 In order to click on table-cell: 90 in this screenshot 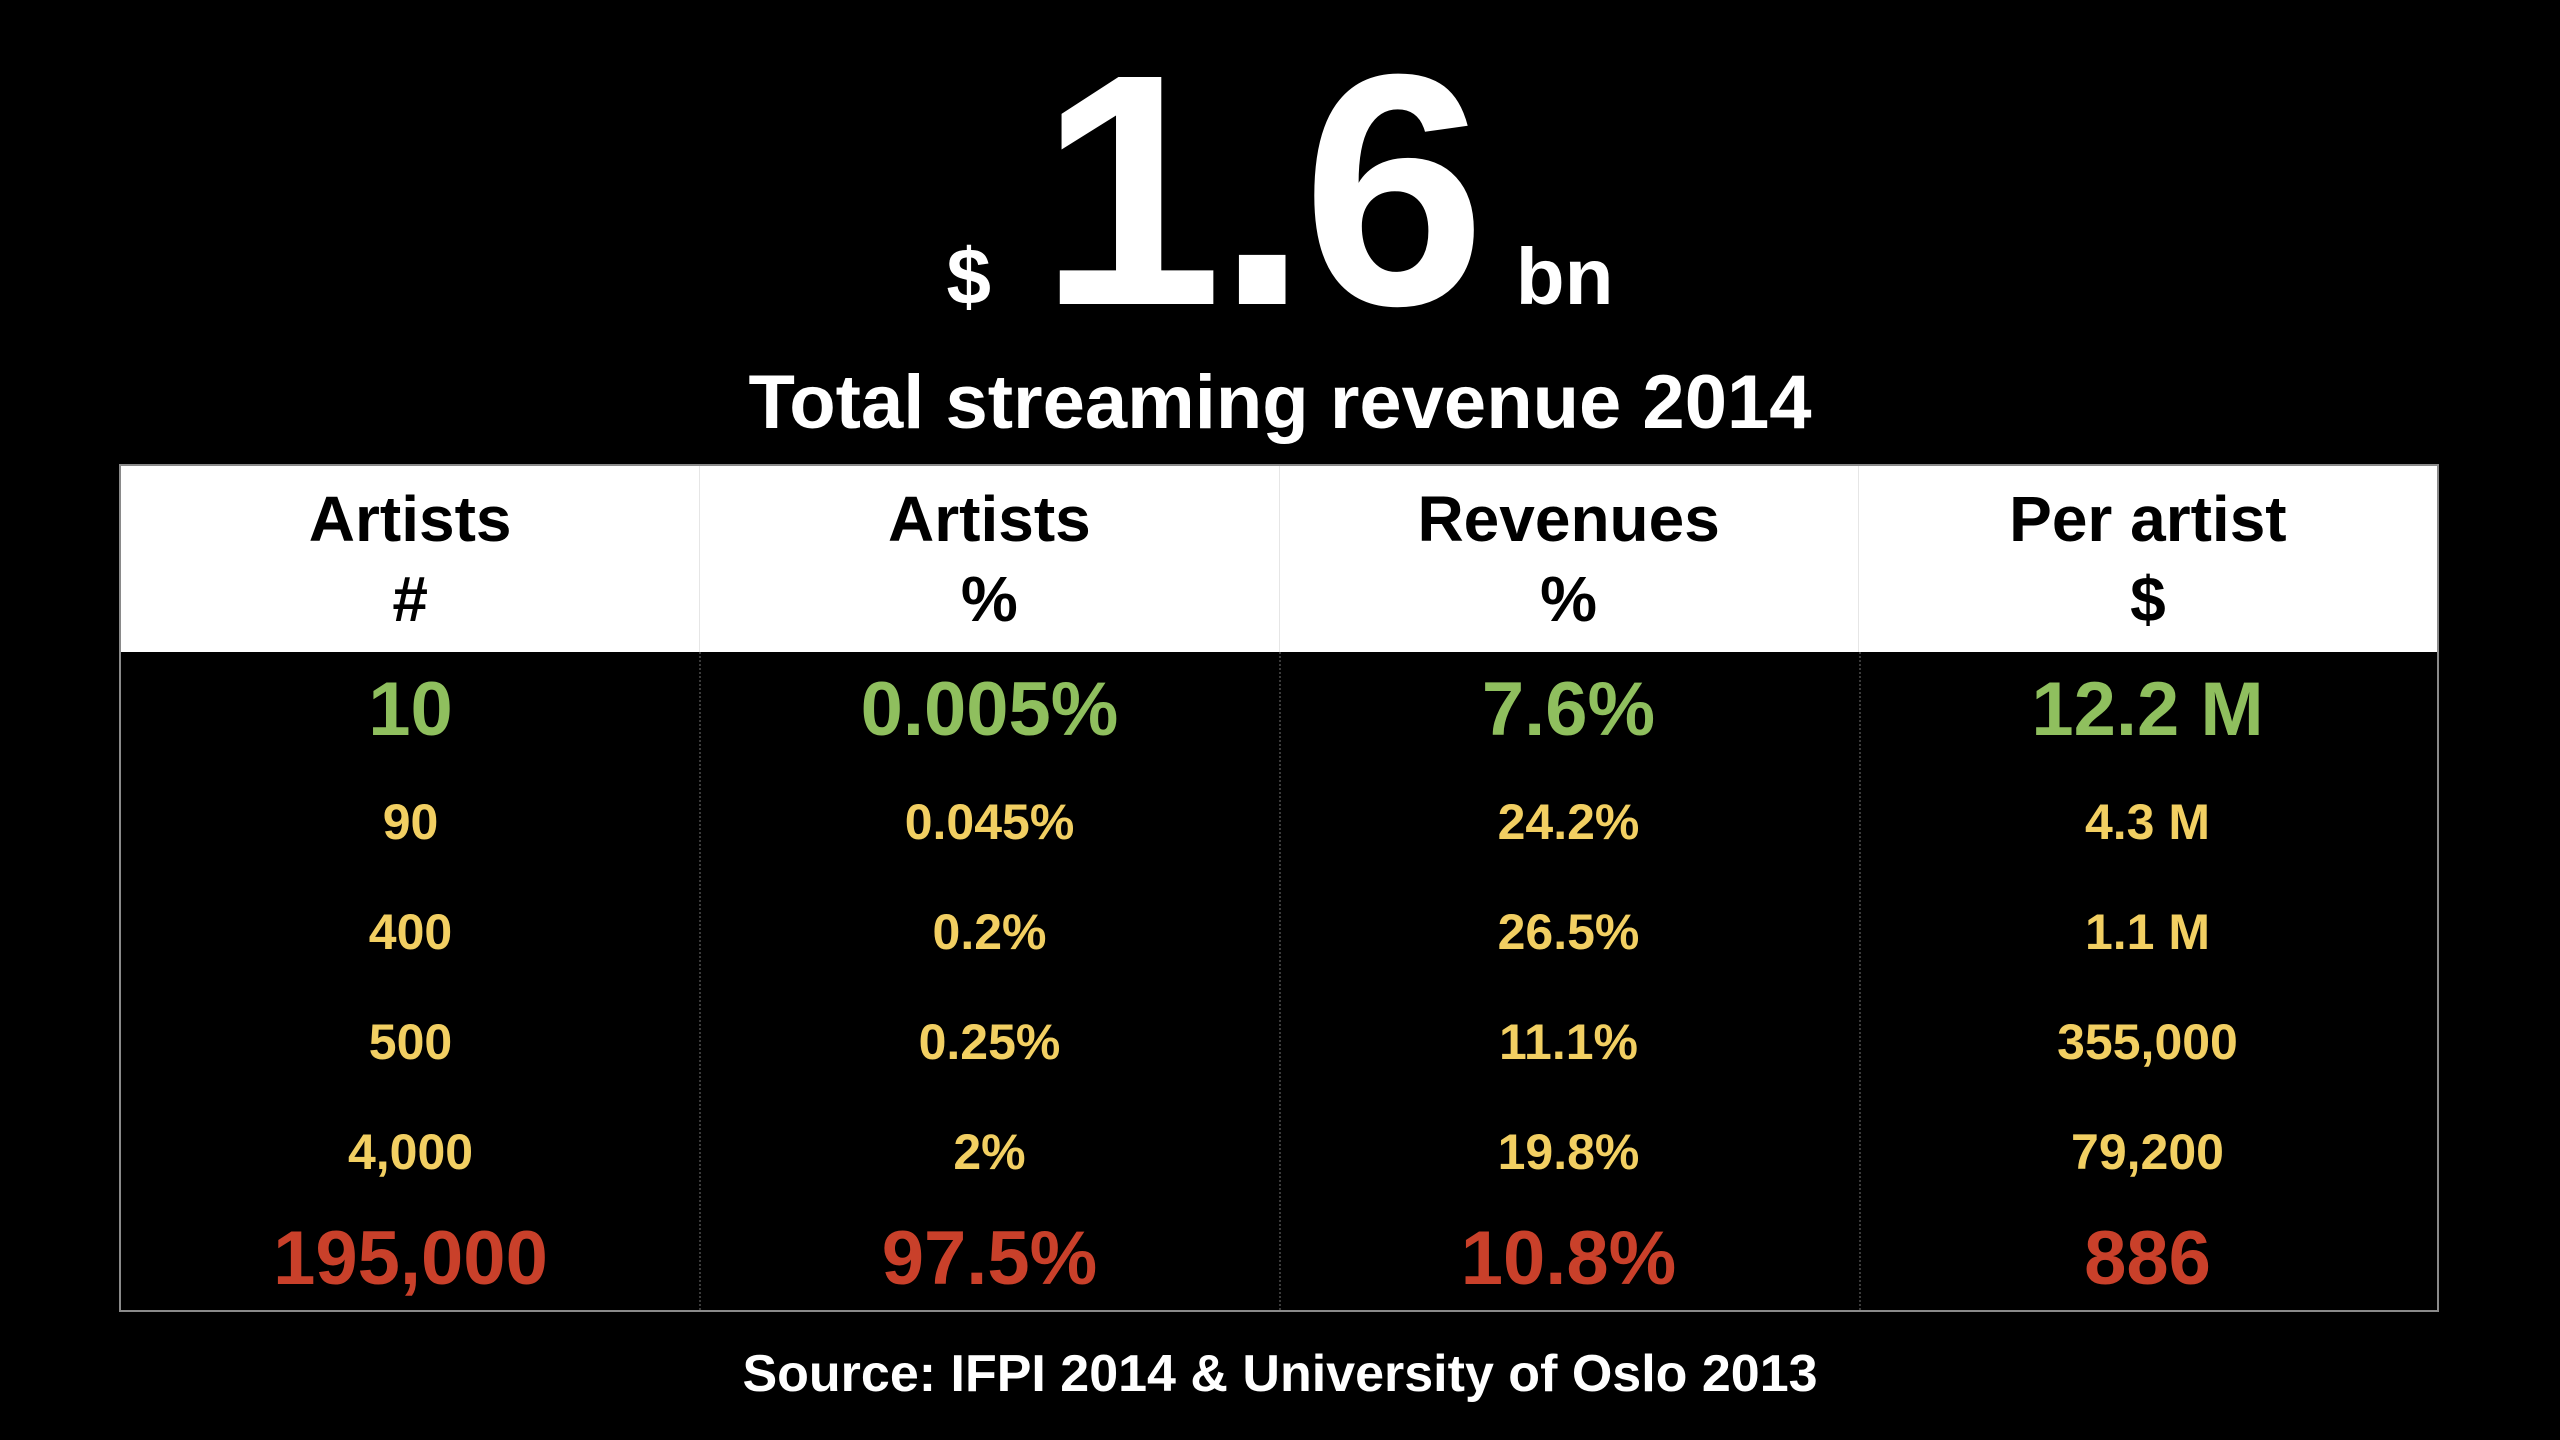, I will do `click(410, 822)`.